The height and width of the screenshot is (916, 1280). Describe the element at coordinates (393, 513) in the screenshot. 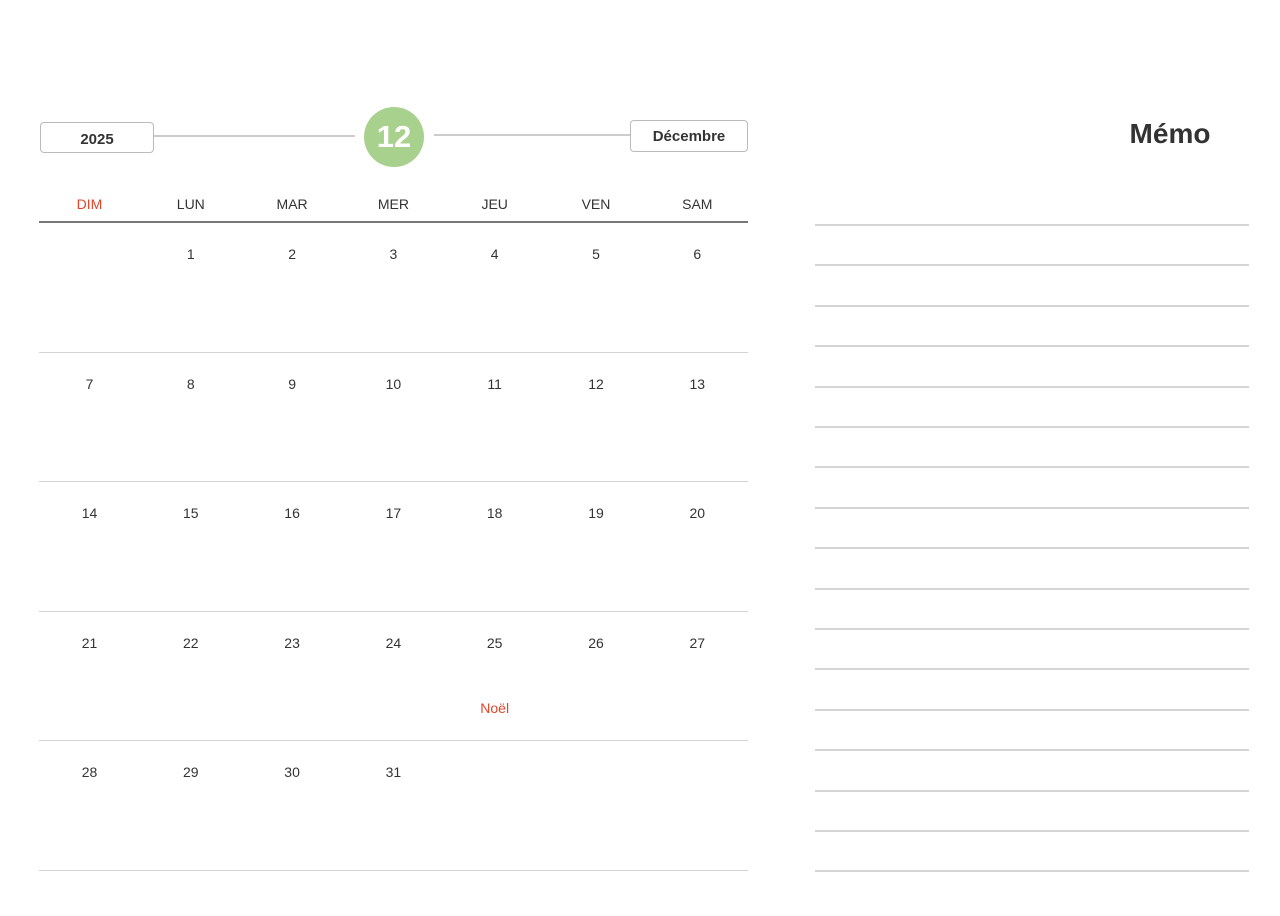

I see `day-cell: 17` at that location.